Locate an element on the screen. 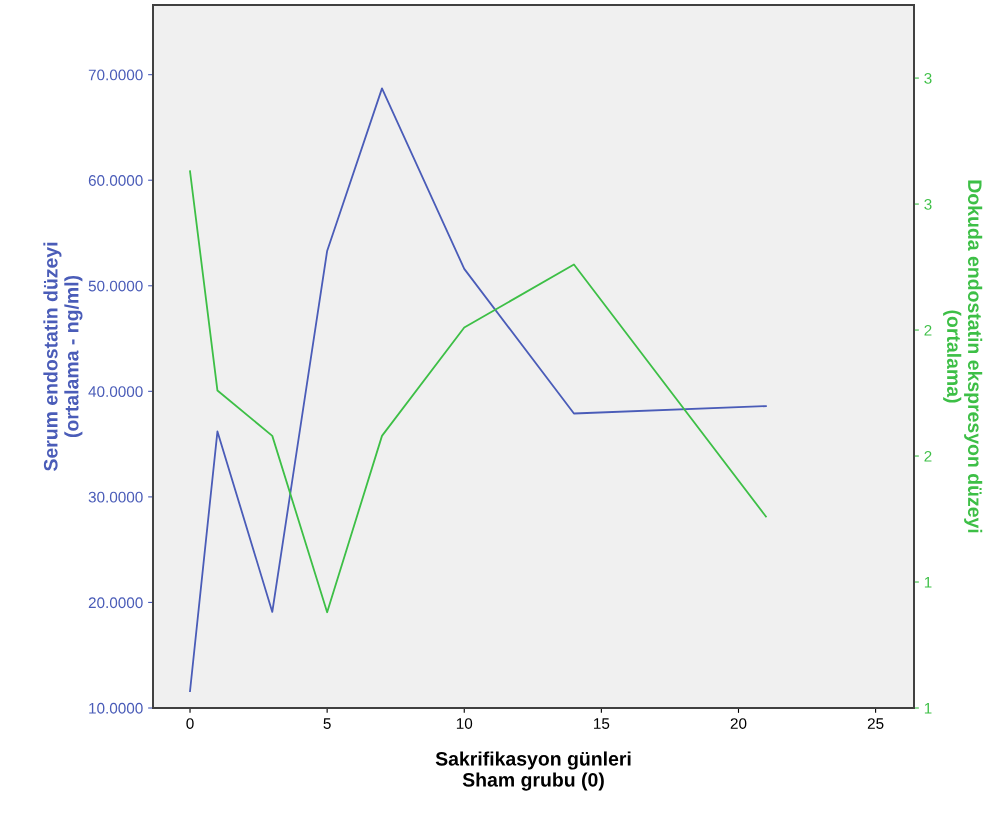 The width and height of the screenshot is (1005, 814). y-tick-label: 70.0000 is located at coordinates (115, 75).